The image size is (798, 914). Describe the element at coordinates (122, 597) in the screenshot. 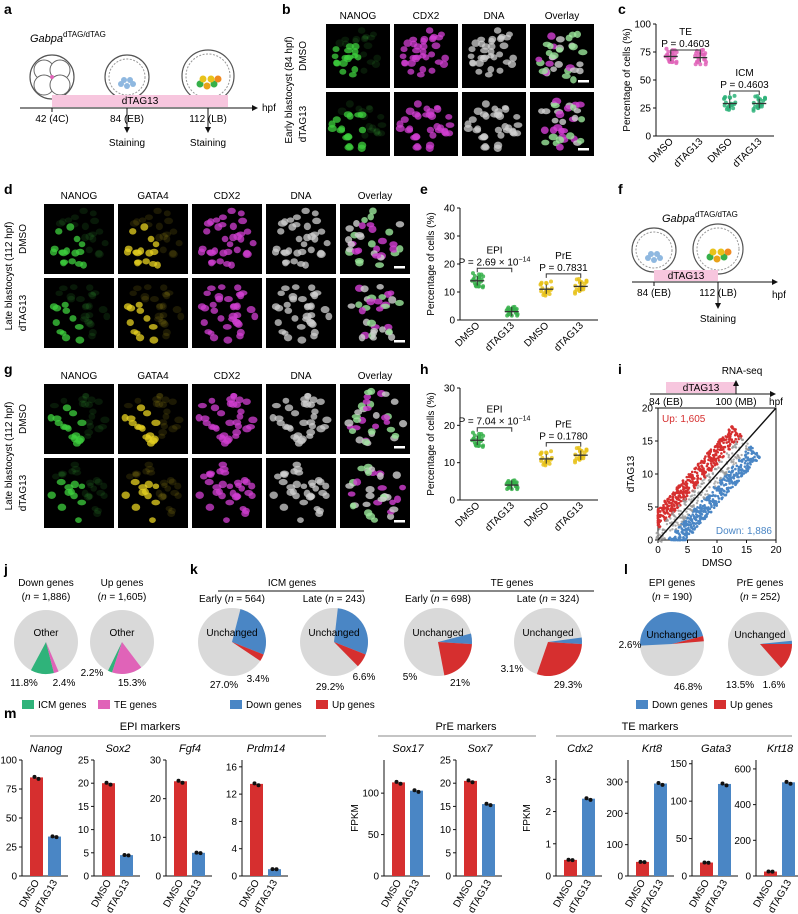

I see `pie-title: (n = 1,605)` at that location.